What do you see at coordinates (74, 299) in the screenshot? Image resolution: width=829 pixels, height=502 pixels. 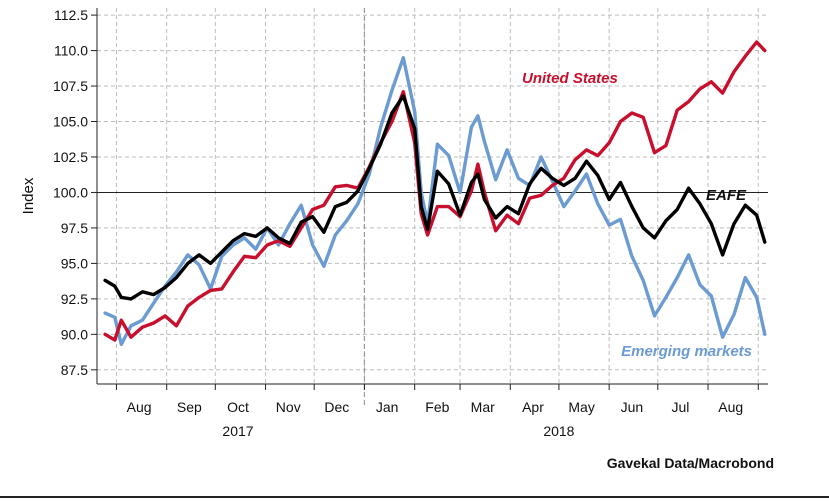 I see `y-tick-label: 92.5` at bounding box center [74, 299].